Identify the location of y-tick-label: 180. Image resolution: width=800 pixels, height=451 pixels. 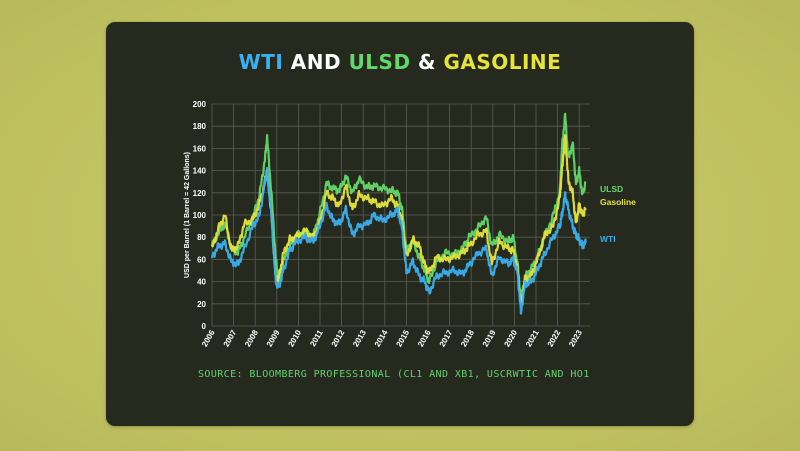
(200, 126).